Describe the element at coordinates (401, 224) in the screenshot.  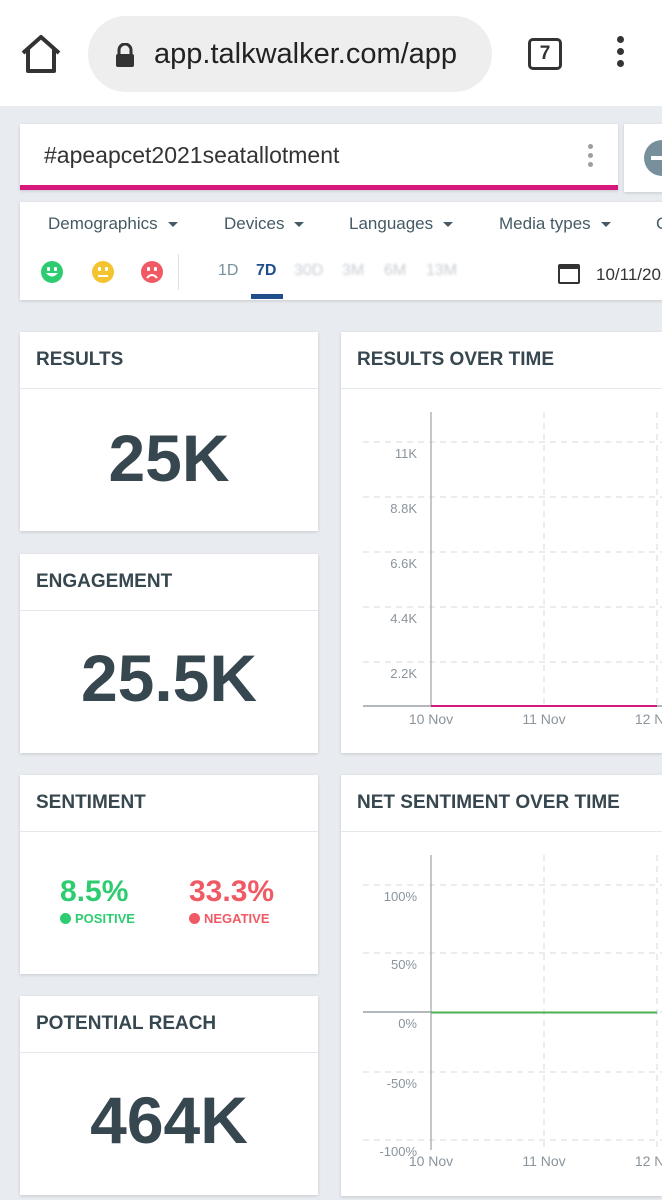
I see `filter-languages: Languages` at that location.